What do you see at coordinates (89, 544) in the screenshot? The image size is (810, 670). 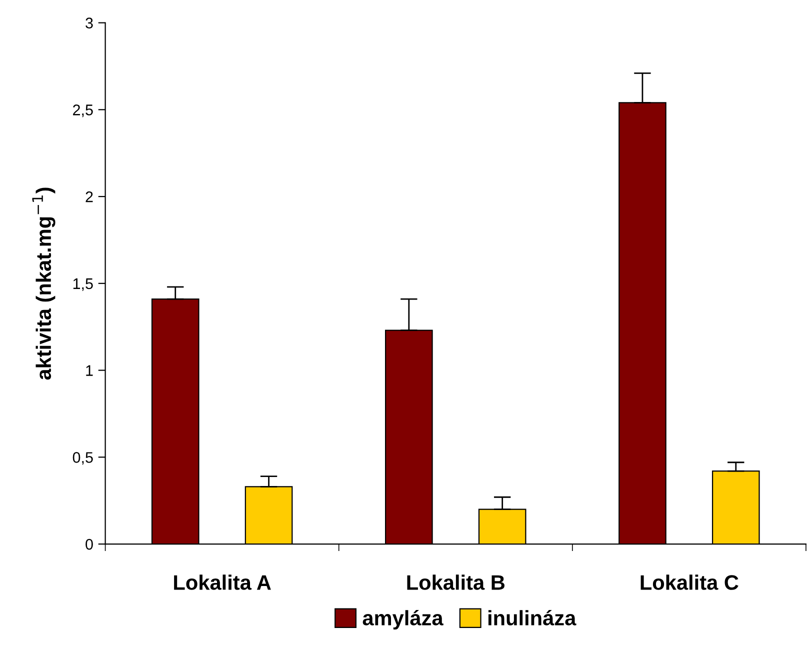 I see `y-tick-label: 0` at bounding box center [89, 544].